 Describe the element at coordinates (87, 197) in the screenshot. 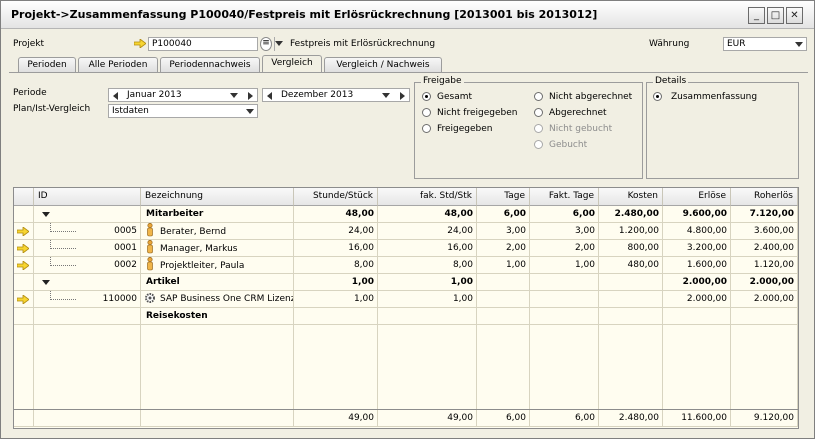

I see `column-header: ID` at that location.